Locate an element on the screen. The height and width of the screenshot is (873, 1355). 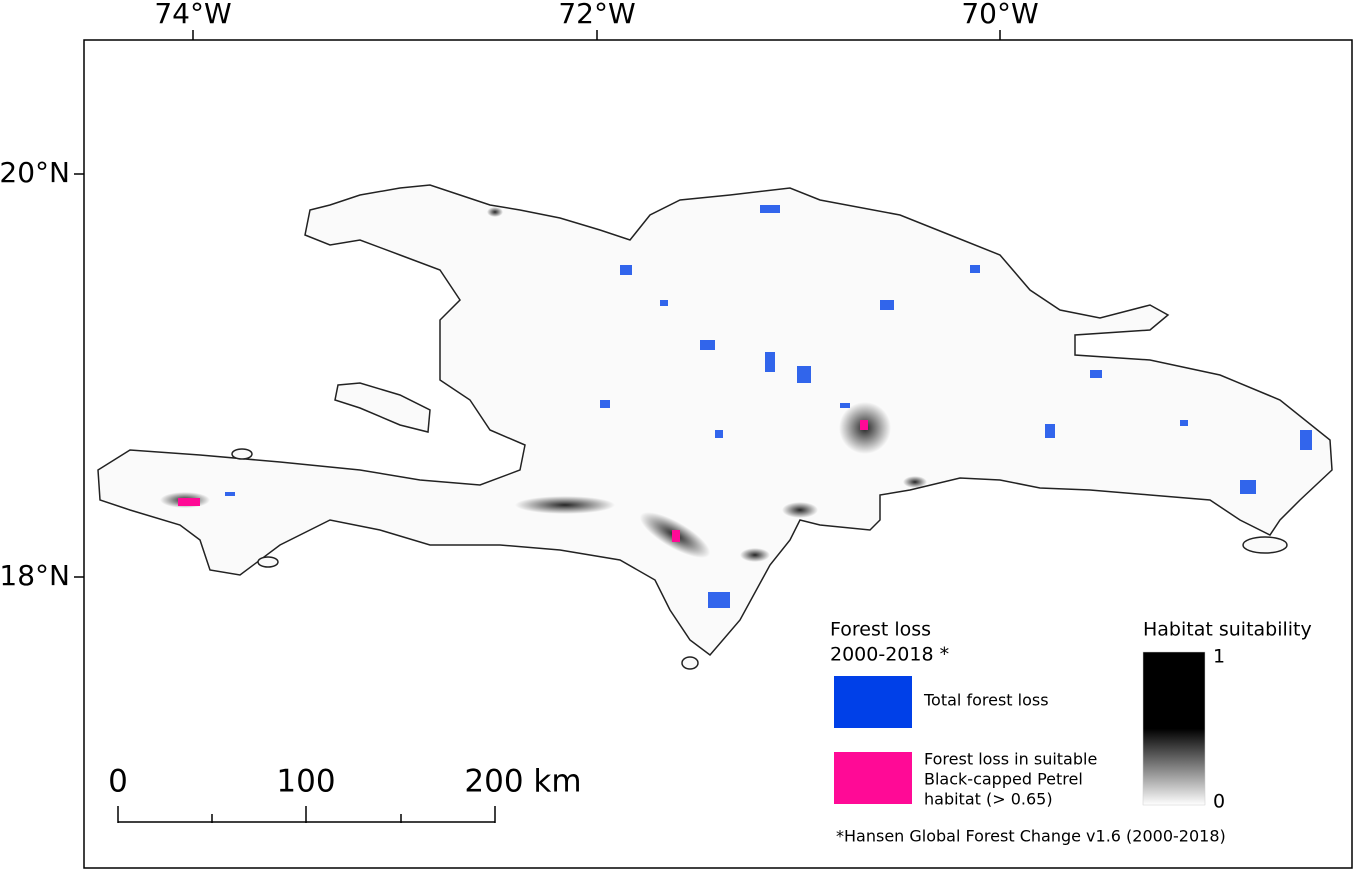
scale-label: 100 is located at coordinates (305, 782).